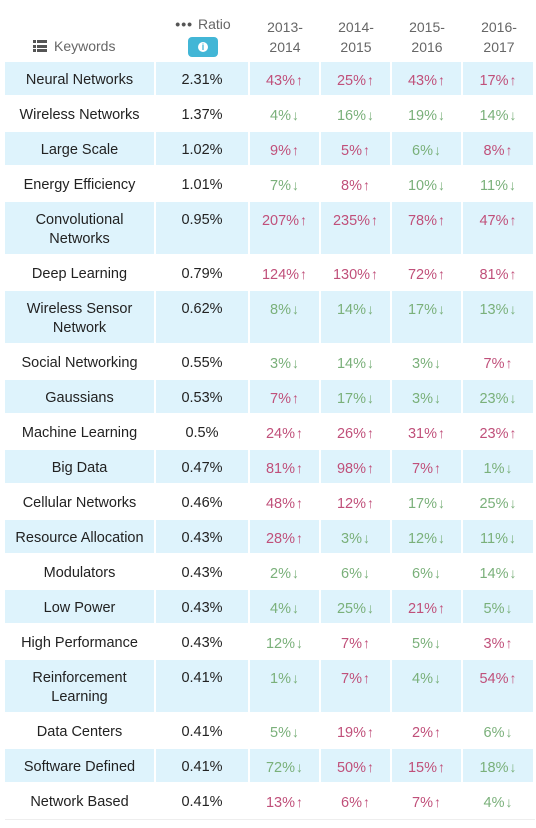  Describe the element at coordinates (355, 76) in the screenshot. I see `change-value: 25%↑` at that location.